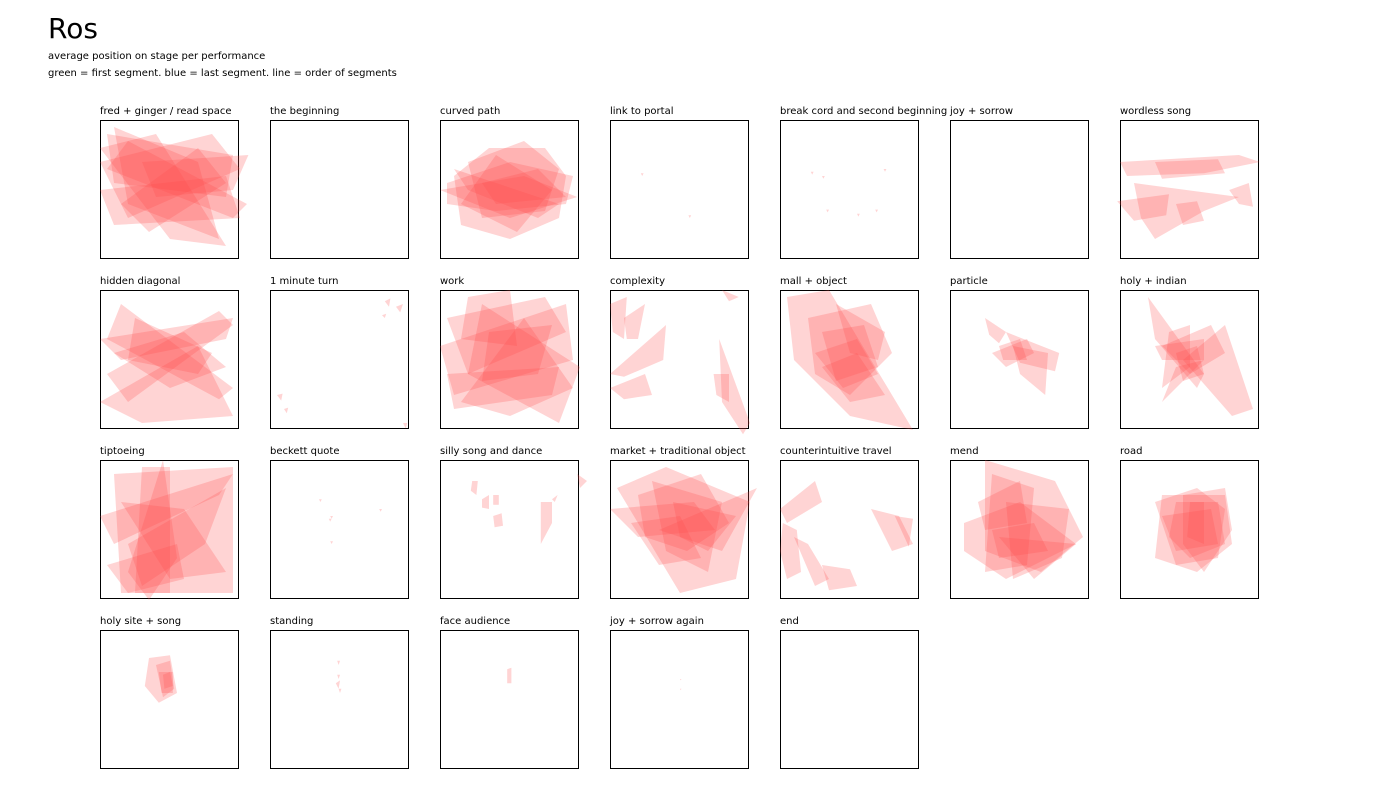 The image size is (1400, 800). What do you see at coordinates (678, 451) in the screenshot?
I see `panel-label: market + traditional object` at bounding box center [678, 451].